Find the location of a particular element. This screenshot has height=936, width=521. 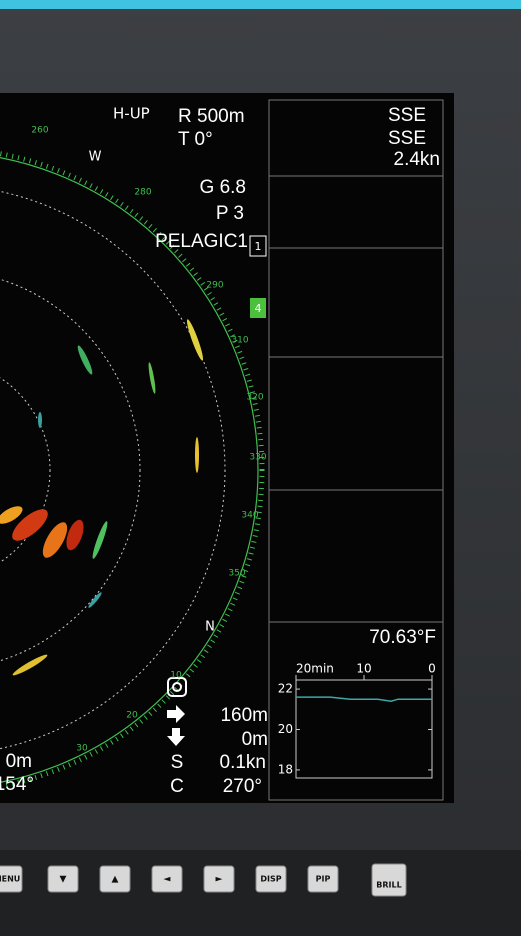

bearing-label: 350 is located at coordinates (236, 574).